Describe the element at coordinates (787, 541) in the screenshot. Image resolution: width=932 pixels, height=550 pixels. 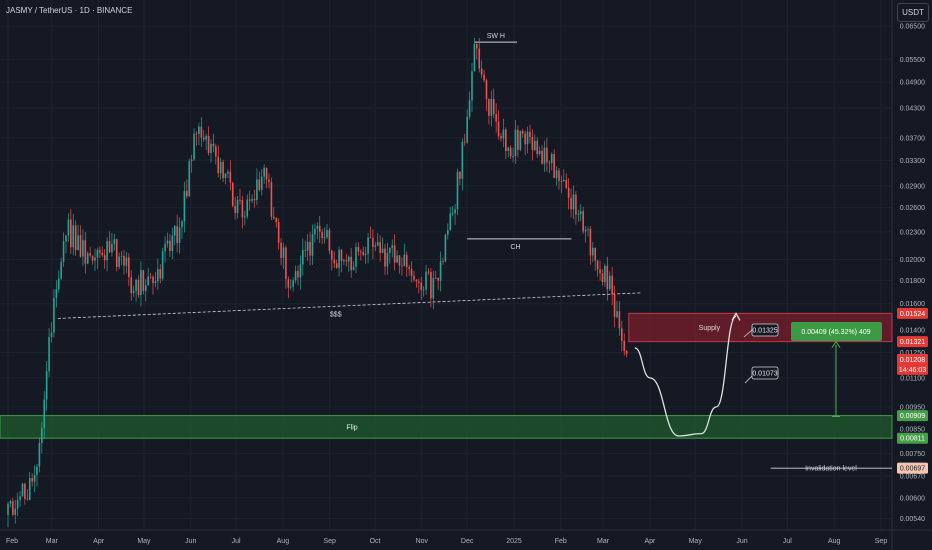
I see `x-tick-label: Jul` at that location.